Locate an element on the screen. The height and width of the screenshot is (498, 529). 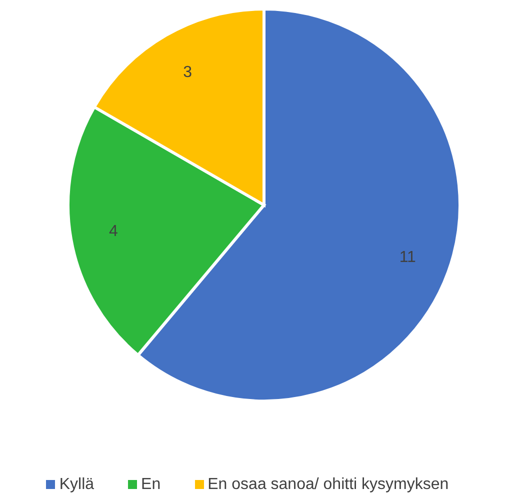
legend-label: Kyllä is located at coordinates (76, 484).